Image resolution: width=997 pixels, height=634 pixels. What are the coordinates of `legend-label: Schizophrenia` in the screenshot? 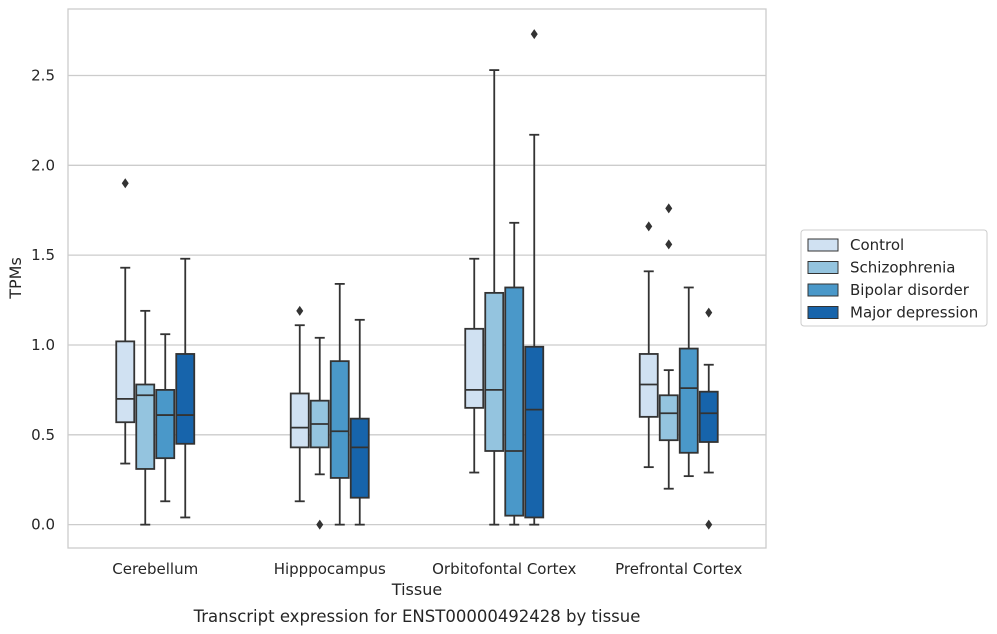 It's located at (902, 268).